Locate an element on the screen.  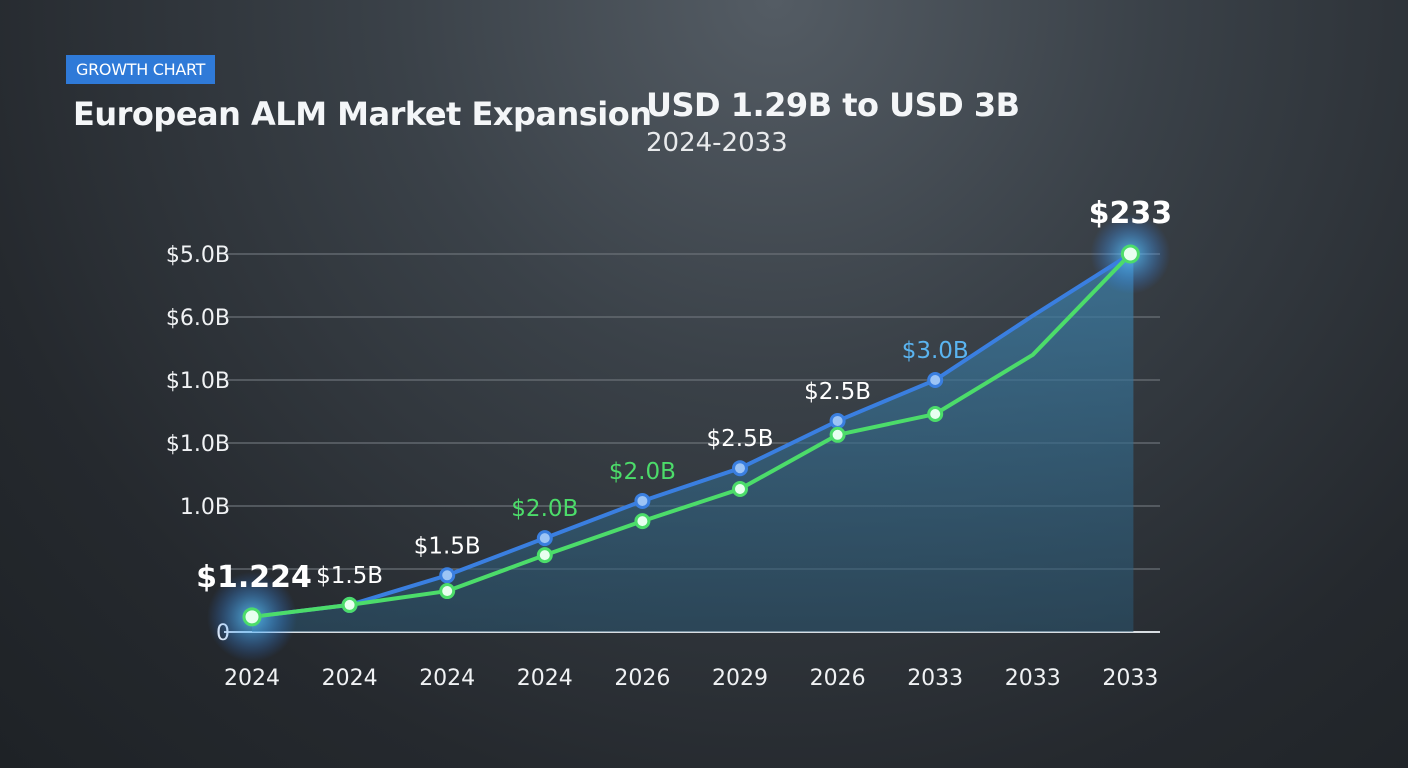
data-label: $233 is located at coordinates (1131, 213).